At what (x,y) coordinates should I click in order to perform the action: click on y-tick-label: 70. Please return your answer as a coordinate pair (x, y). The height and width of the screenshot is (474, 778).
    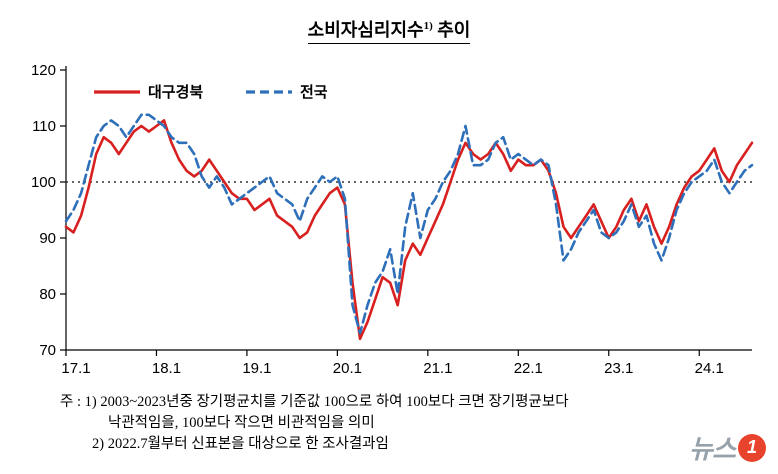
    Looking at the image, I should click on (47, 350).